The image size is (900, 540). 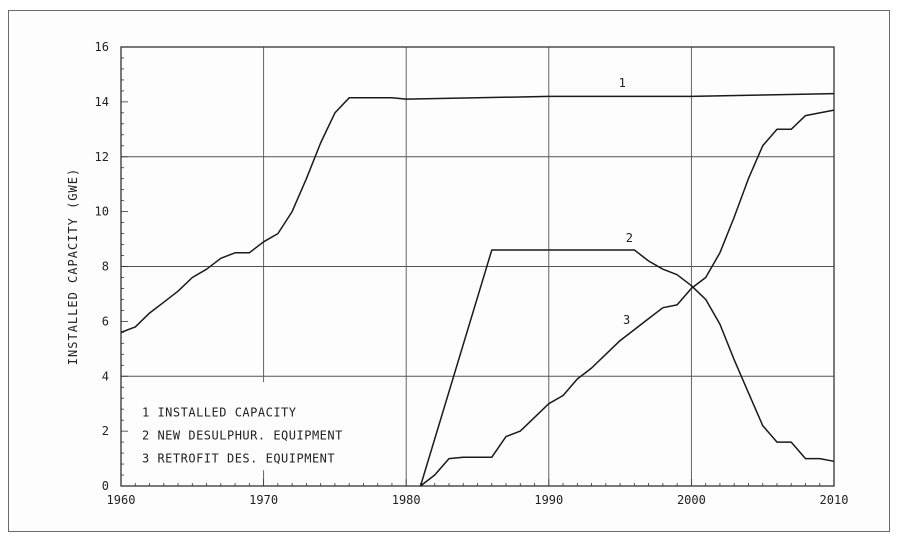 What do you see at coordinates (105, 321) in the screenshot?
I see `y-tick-label-6: 6` at bounding box center [105, 321].